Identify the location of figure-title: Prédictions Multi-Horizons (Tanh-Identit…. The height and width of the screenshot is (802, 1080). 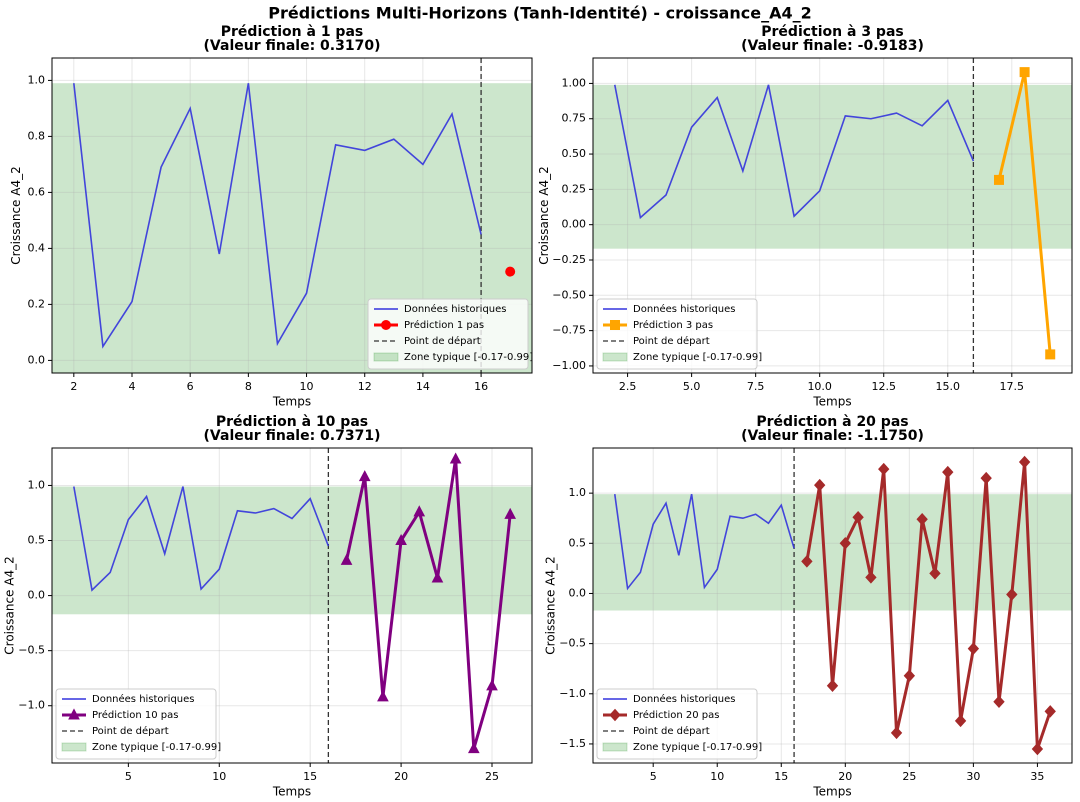
(539, 13).